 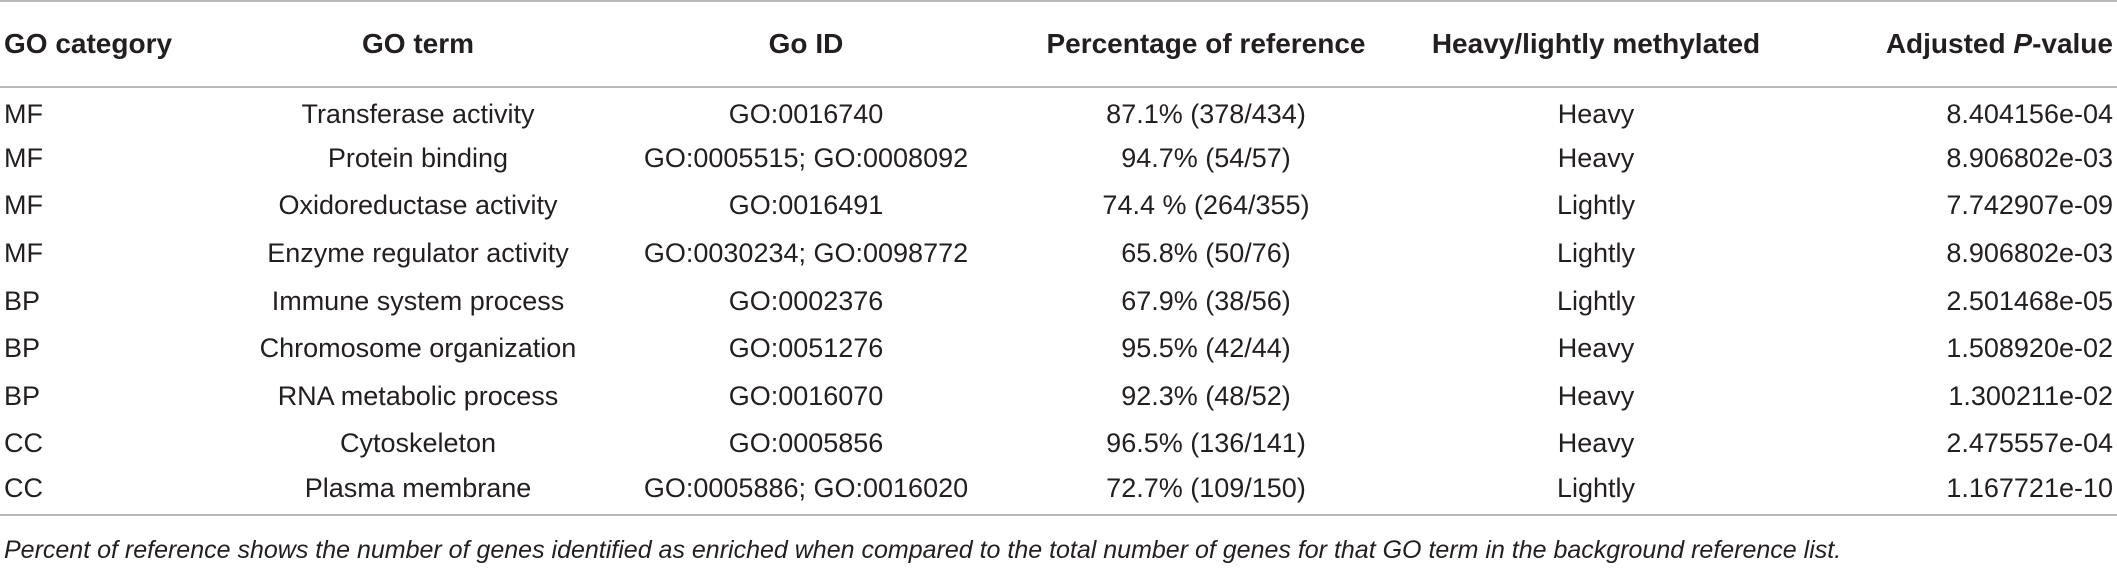 What do you see at coordinates (1206, 44) in the screenshot?
I see `header-percentage: Percentage of reference` at bounding box center [1206, 44].